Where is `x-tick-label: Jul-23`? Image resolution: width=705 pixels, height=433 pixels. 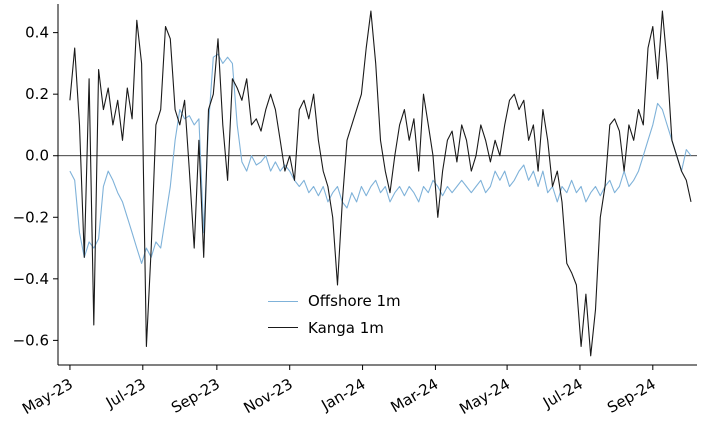 x-tick-label: Jul-23 is located at coordinates (125, 393).